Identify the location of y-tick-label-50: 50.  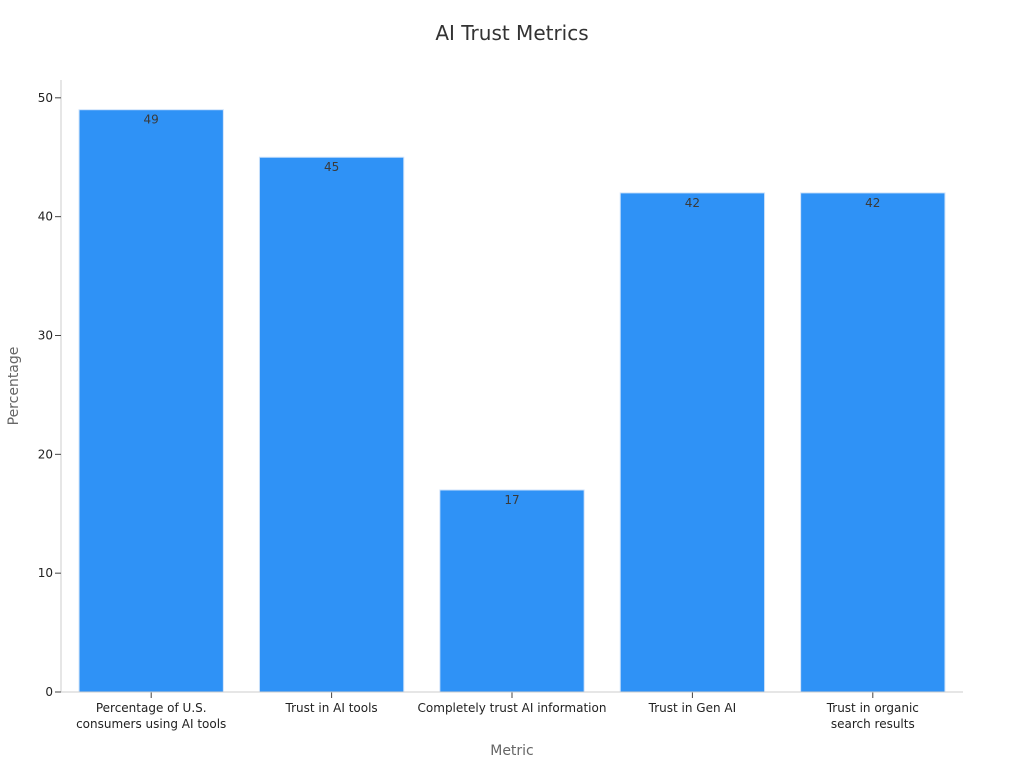
(45, 98).